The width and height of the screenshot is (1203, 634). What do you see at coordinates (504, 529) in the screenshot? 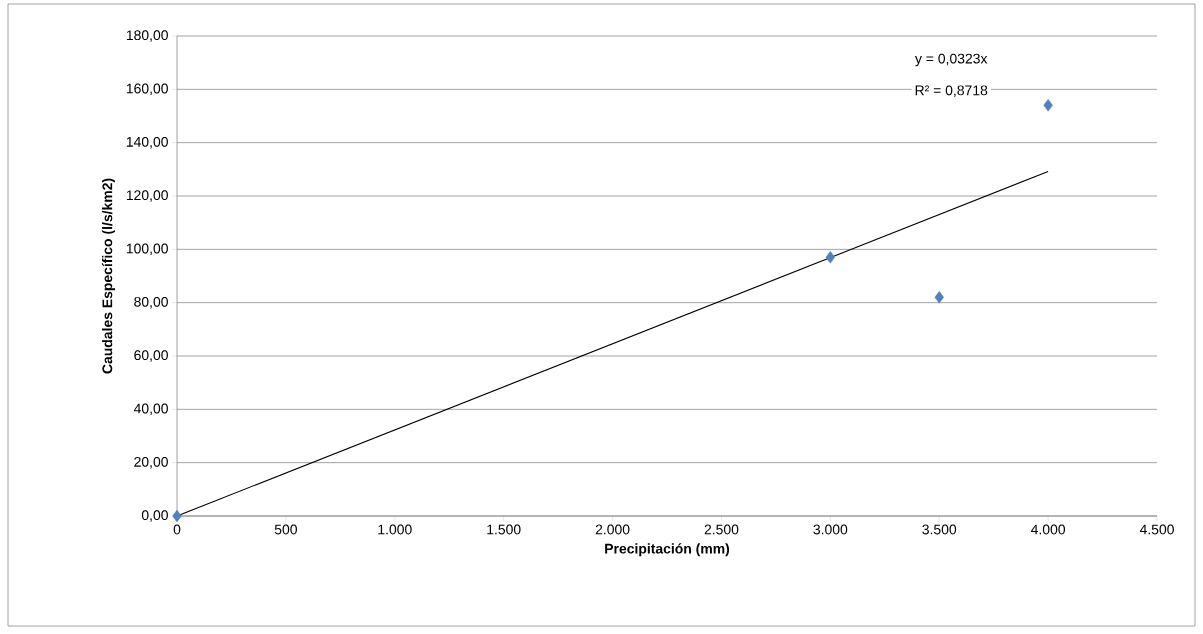
I see `x-tick-label: 1.500` at bounding box center [504, 529].